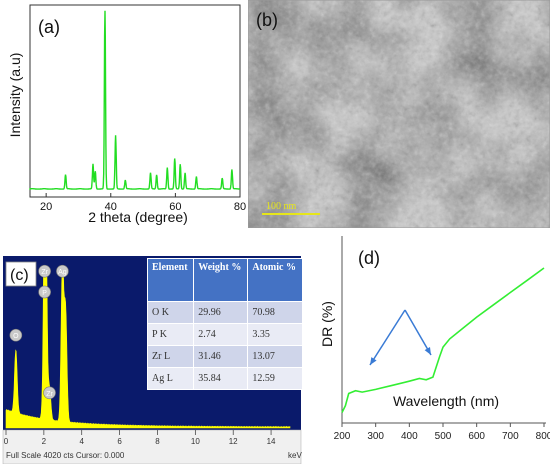  Describe the element at coordinates (375, 436) in the screenshot. I see `dr-tick-label: 300` at that location.